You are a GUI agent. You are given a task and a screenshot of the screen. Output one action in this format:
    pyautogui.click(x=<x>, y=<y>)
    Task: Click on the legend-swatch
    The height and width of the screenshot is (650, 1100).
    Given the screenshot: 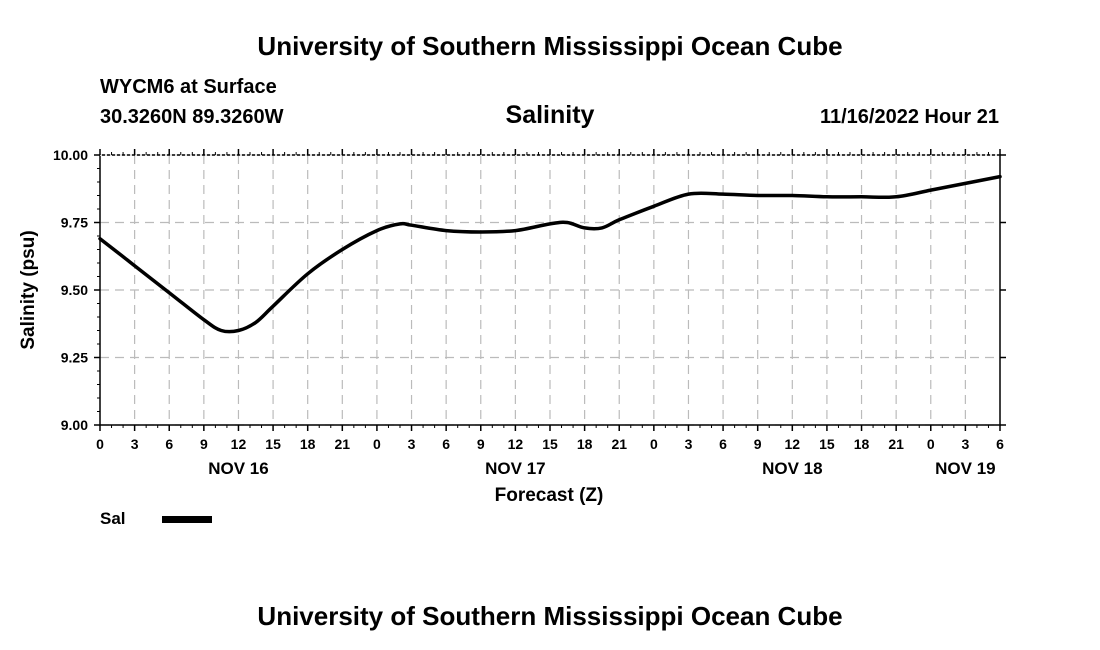 What is the action you would take?
    pyautogui.click(x=187, y=519)
    